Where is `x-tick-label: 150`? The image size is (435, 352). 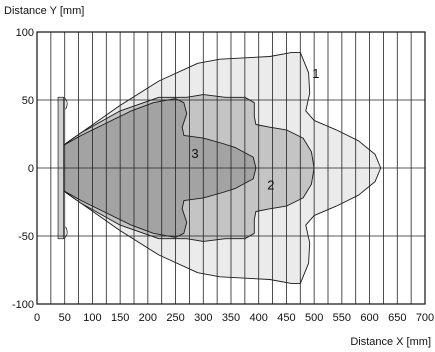
x-tick-label: 150 is located at coordinates (120, 318).